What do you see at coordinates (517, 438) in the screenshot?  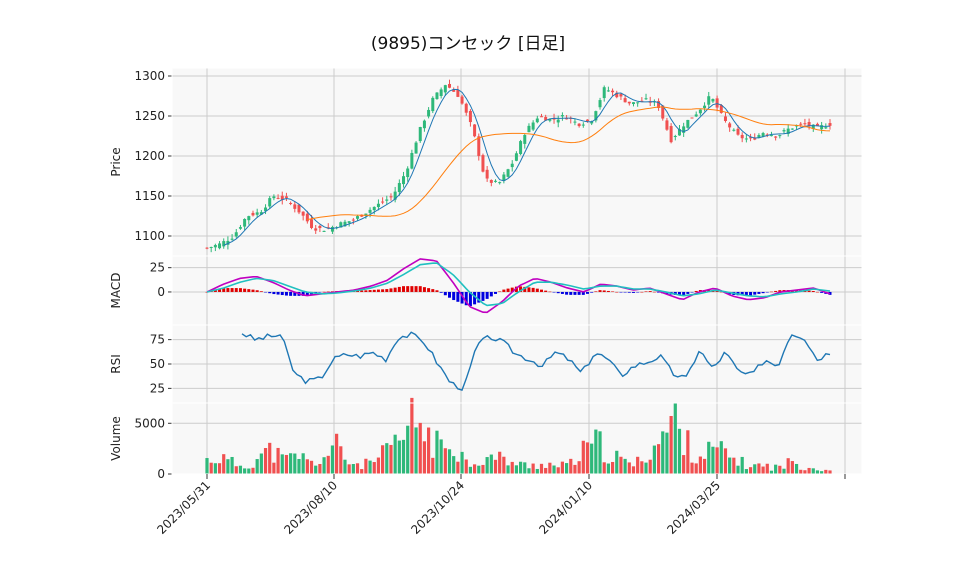 I see `panel-frame` at bounding box center [517, 438].